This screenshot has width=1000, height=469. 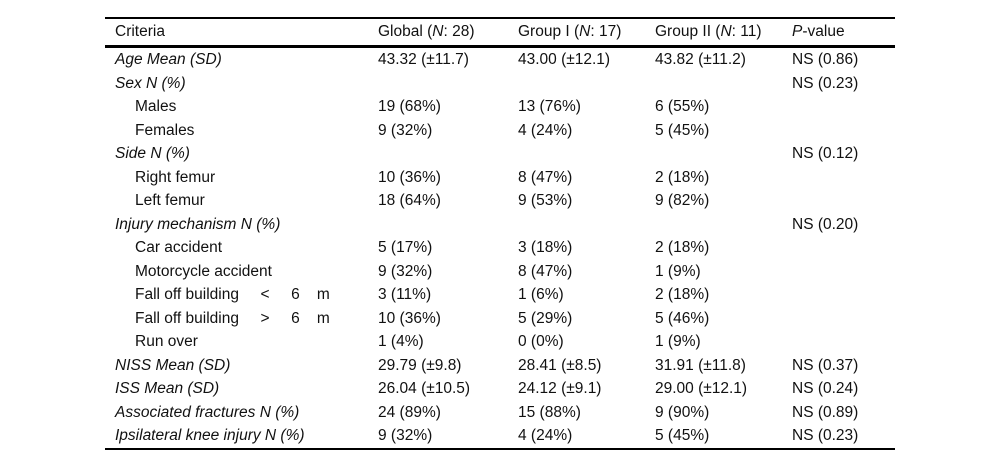 I want to click on cell-pvalue: NS (0.37), so click(x=825, y=365).